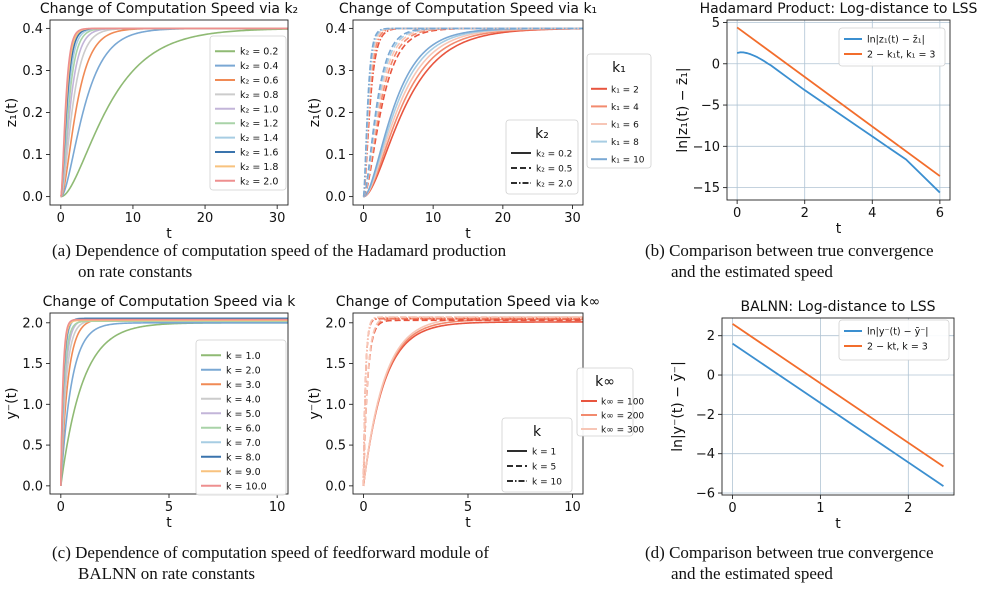 The width and height of the screenshot is (988, 589). Describe the element at coordinates (705, 494) in the screenshot. I see `y-tick-label: −6` at that location.